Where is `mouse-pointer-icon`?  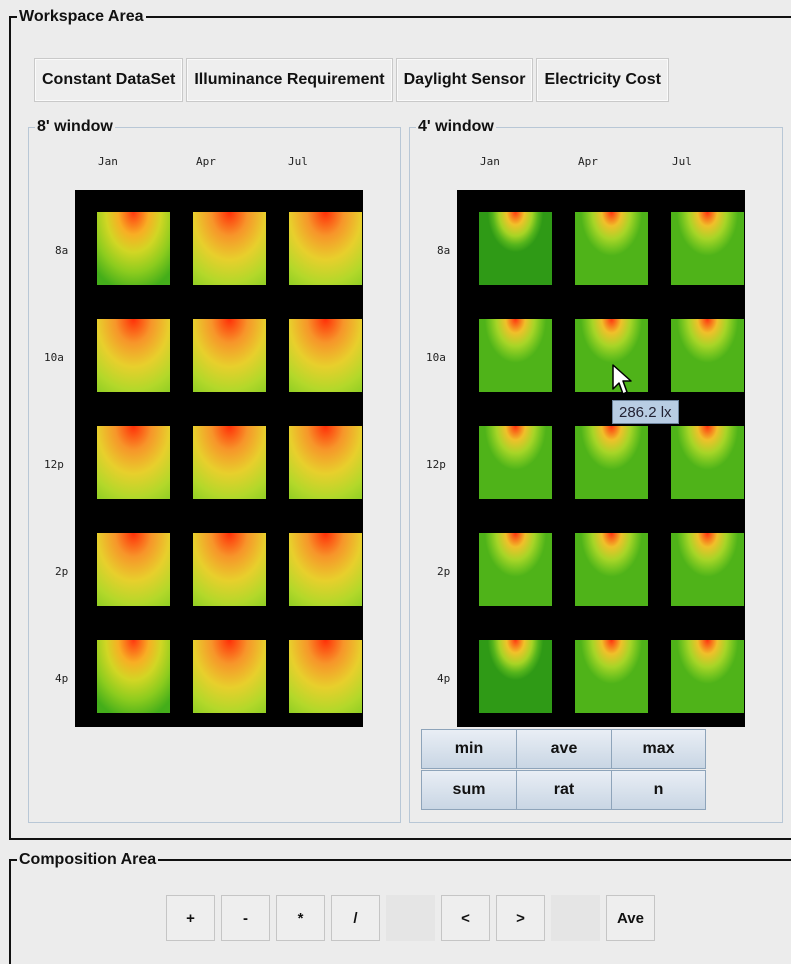 mouse-pointer-icon is located at coordinates (622, 379).